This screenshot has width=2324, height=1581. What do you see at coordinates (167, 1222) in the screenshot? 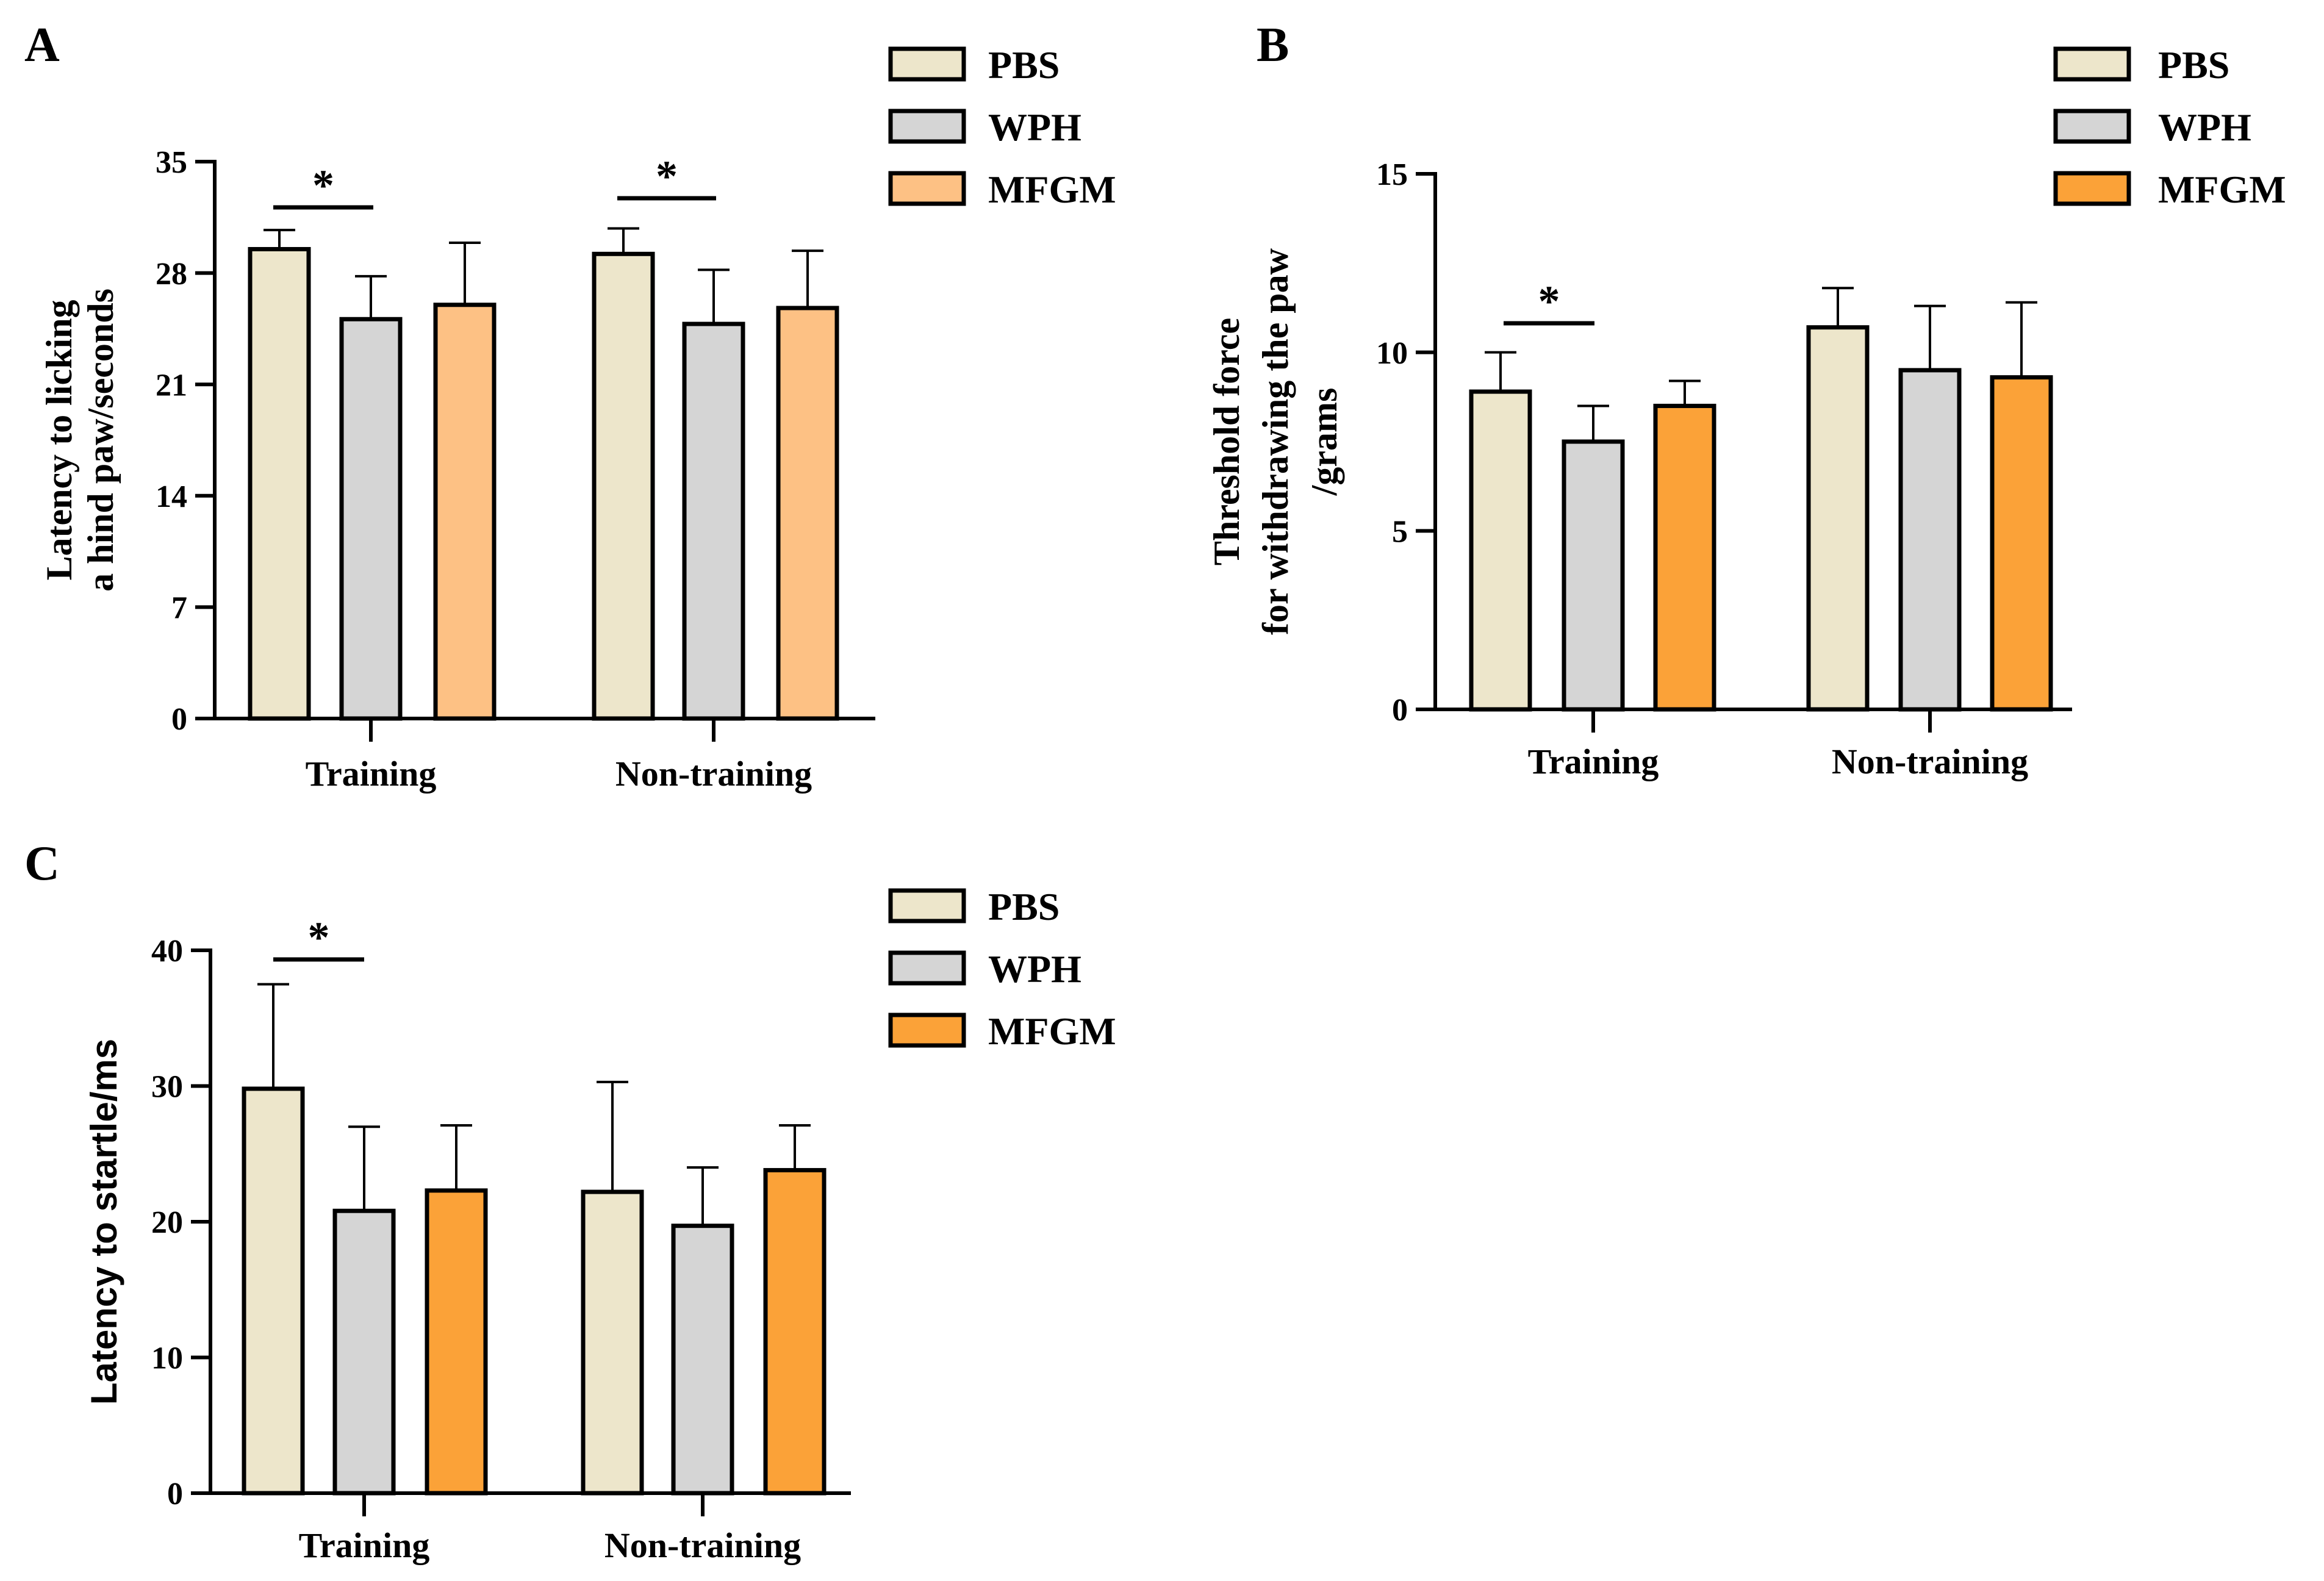
I see `y-tick-label: 20` at bounding box center [167, 1222].